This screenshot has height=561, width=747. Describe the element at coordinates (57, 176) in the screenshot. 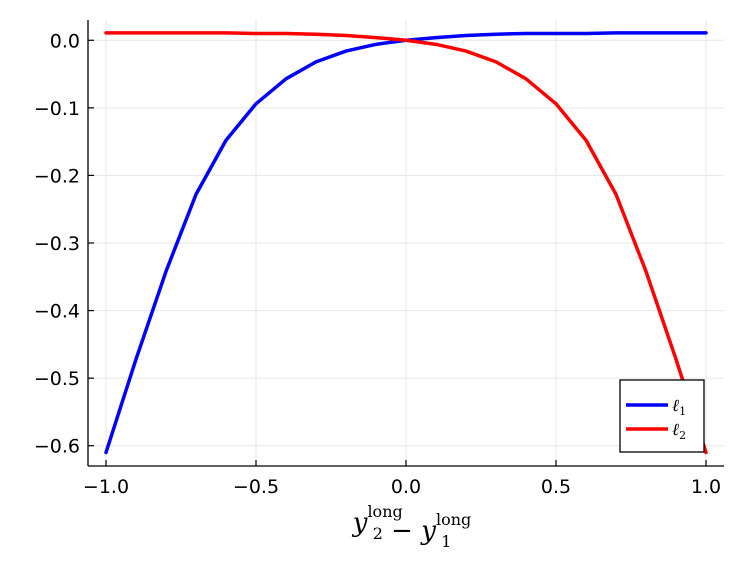

I see `y-tick-label-2: −0.2` at that location.